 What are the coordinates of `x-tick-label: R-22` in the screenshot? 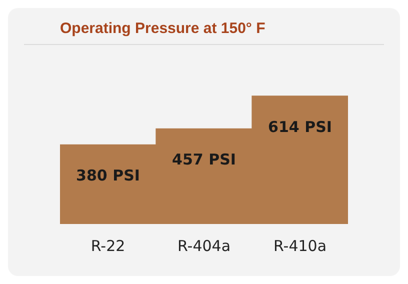 It's located at (108, 245).